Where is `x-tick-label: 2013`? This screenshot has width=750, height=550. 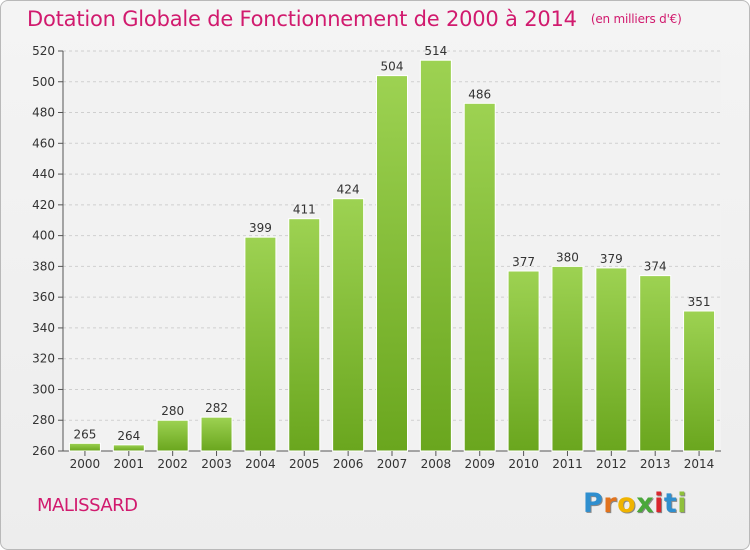
x-tick-label: 2013 is located at coordinates (655, 464).